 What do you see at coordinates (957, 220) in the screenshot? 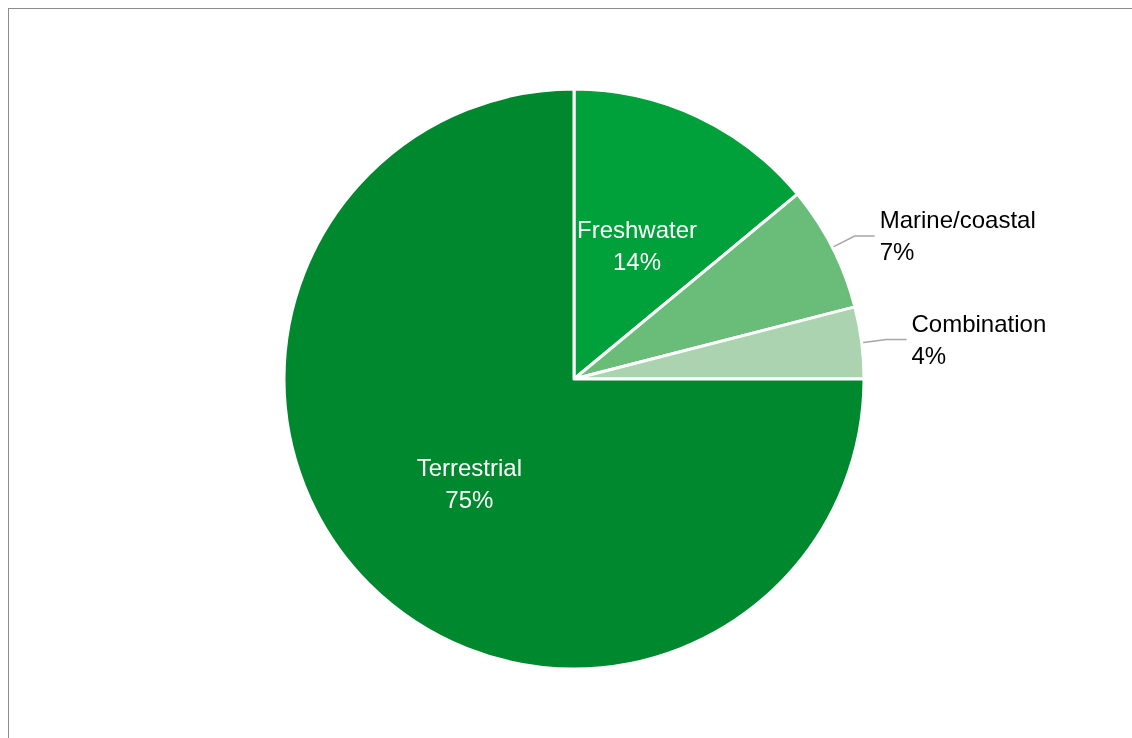
I see `slice-label: Marine/coastal` at bounding box center [957, 220].